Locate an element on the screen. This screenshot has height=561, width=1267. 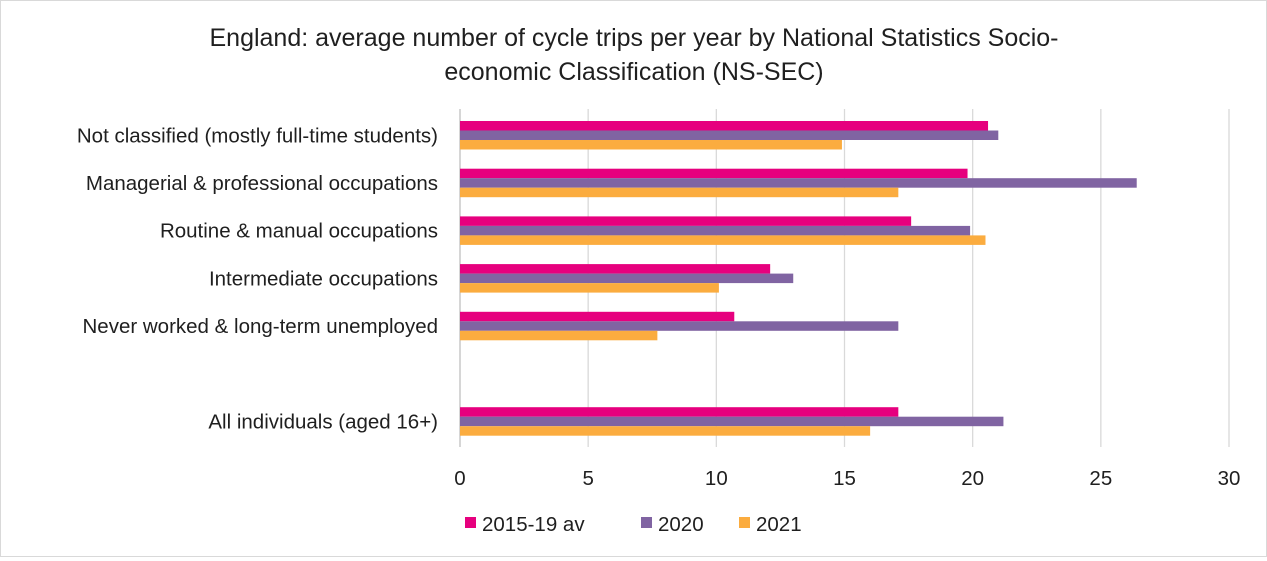
chart-title-line-2: economic Classification (NS-SEC) is located at coordinates (633, 72).